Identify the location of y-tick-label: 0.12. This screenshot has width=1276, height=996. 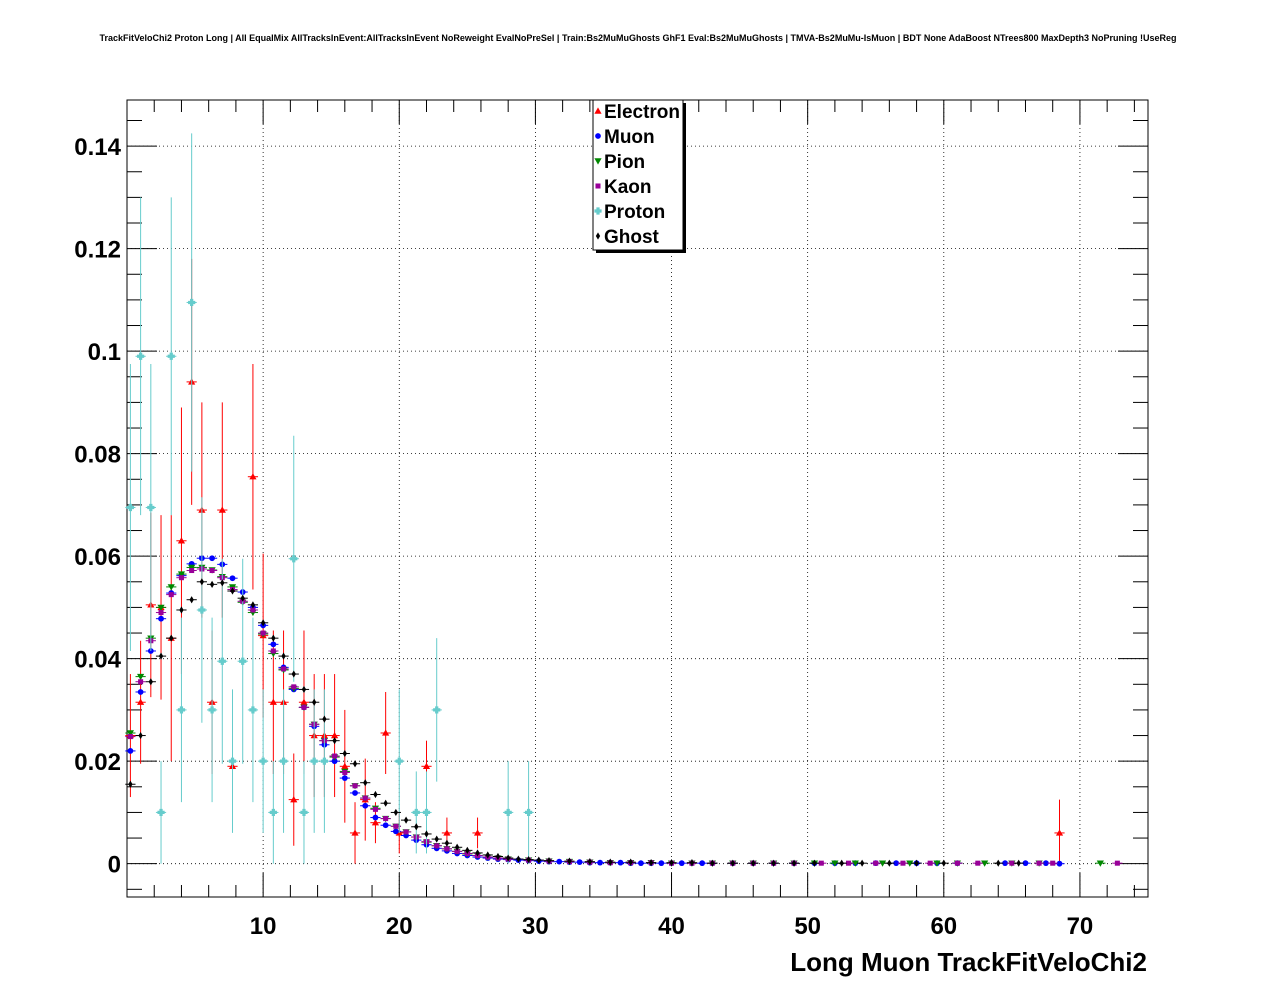
(97, 250).